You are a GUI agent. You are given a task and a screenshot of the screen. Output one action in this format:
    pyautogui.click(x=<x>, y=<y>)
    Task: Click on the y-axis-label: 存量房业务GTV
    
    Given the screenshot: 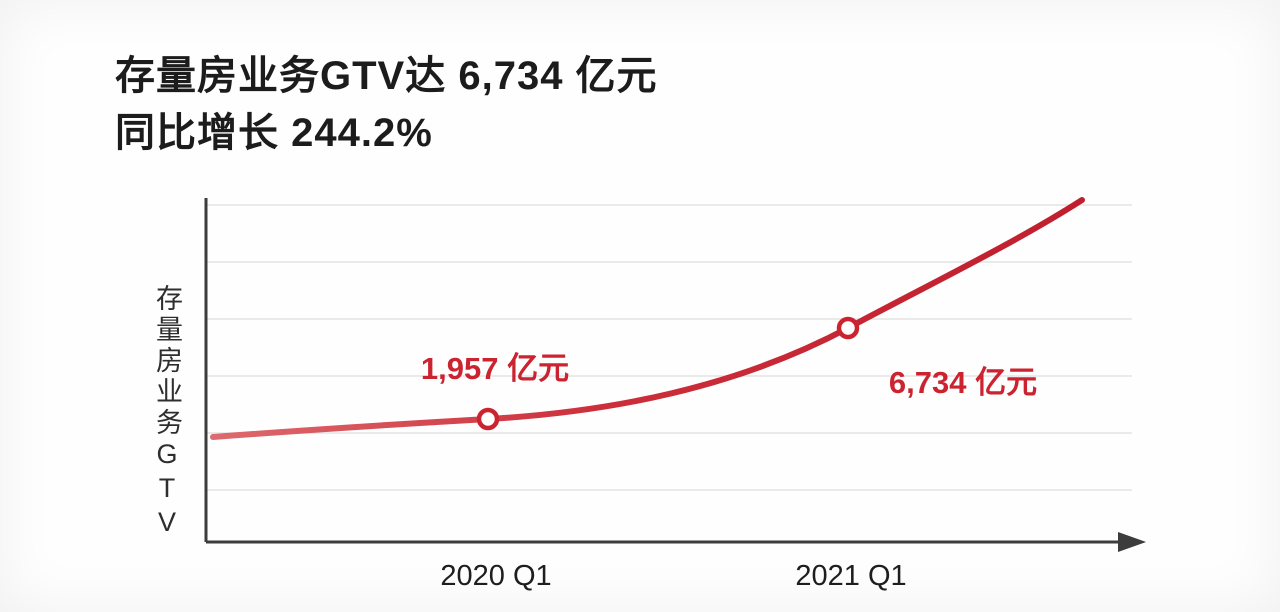 What is the action you would take?
    pyautogui.click(x=167, y=412)
    